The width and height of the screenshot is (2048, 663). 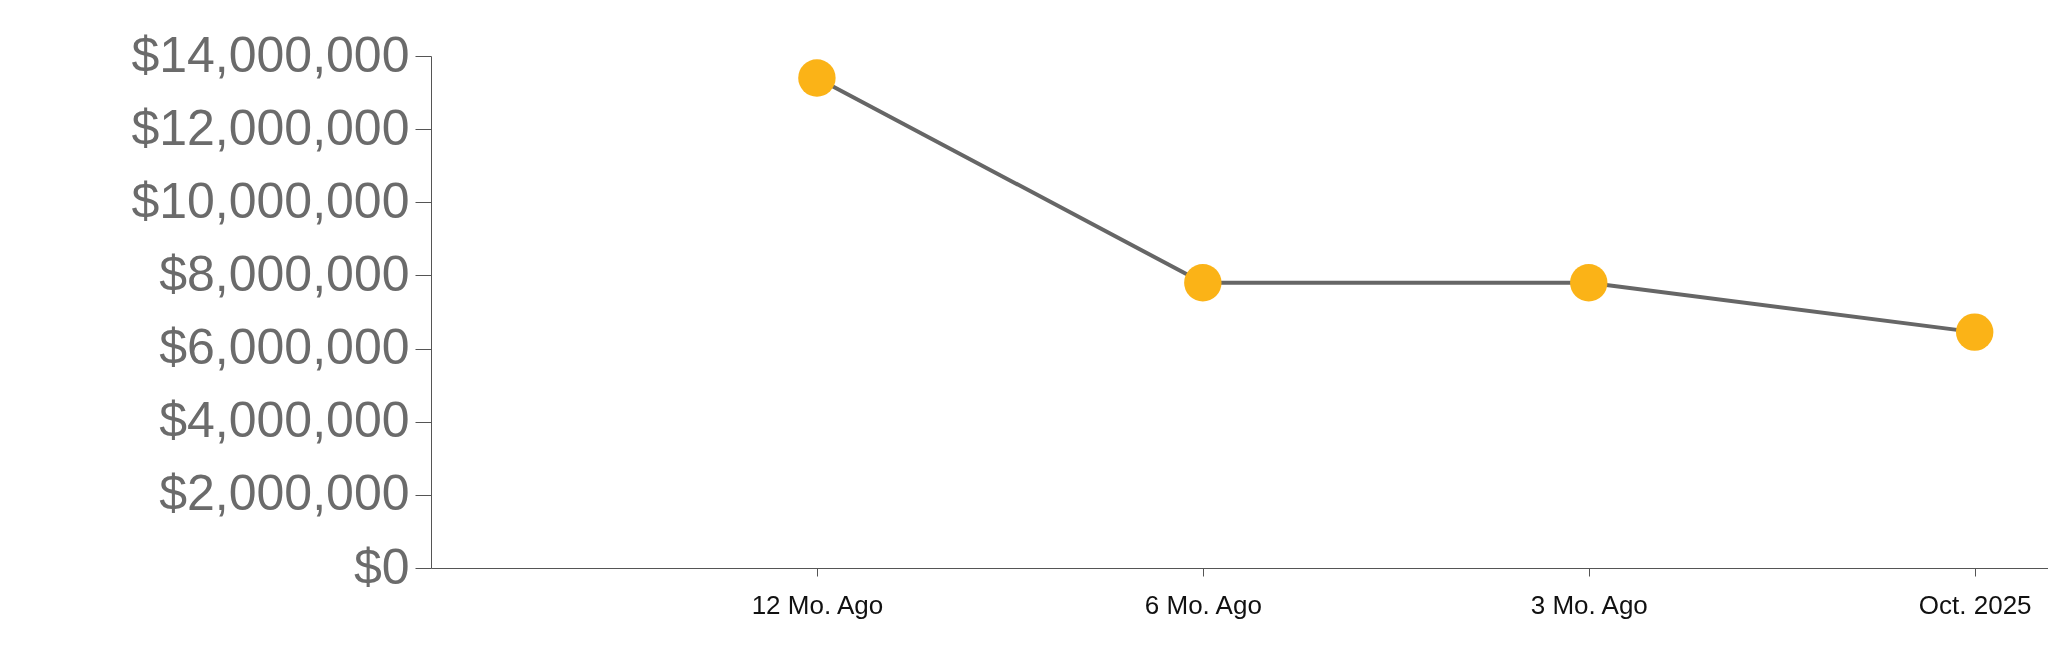 I want to click on y-tick-label: $2,000,000, so click(x=284, y=493).